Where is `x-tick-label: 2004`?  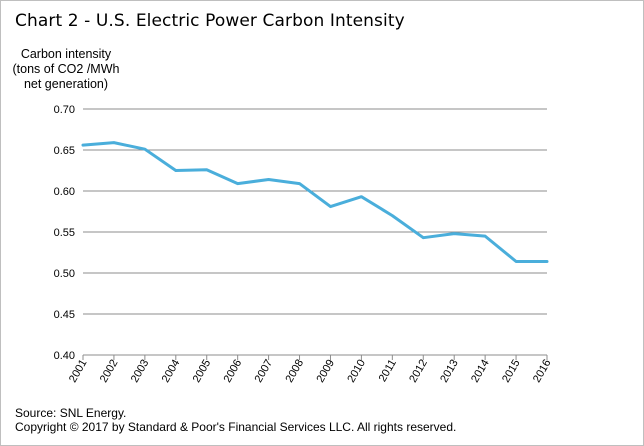 x-tick-label: 2004 is located at coordinates (171, 371).